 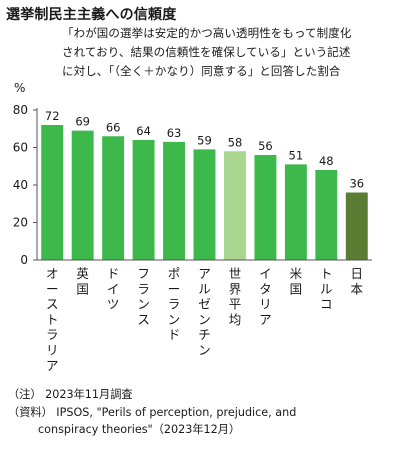 I want to click on data-label: 51, so click(x=296, y=155).